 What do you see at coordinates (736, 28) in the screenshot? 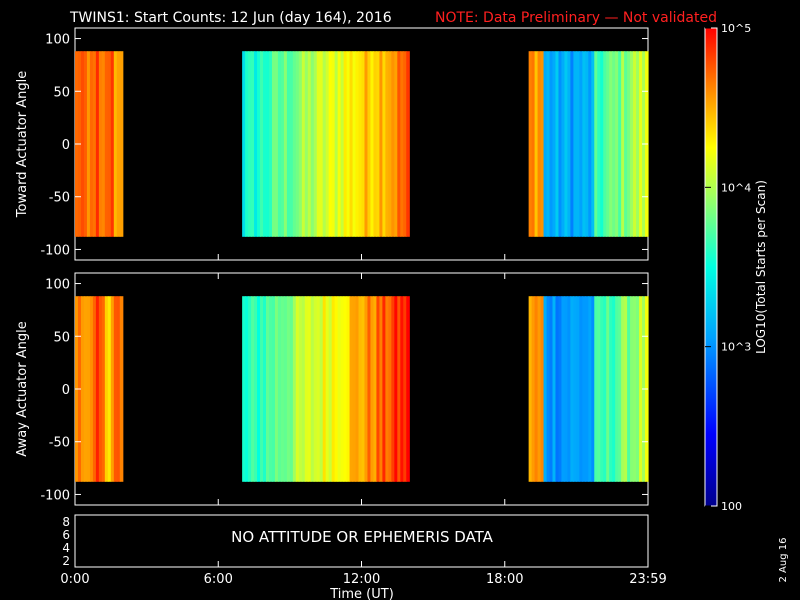
I see `colorbar-tick-label: 10^5` at bounding box center [736, 28].